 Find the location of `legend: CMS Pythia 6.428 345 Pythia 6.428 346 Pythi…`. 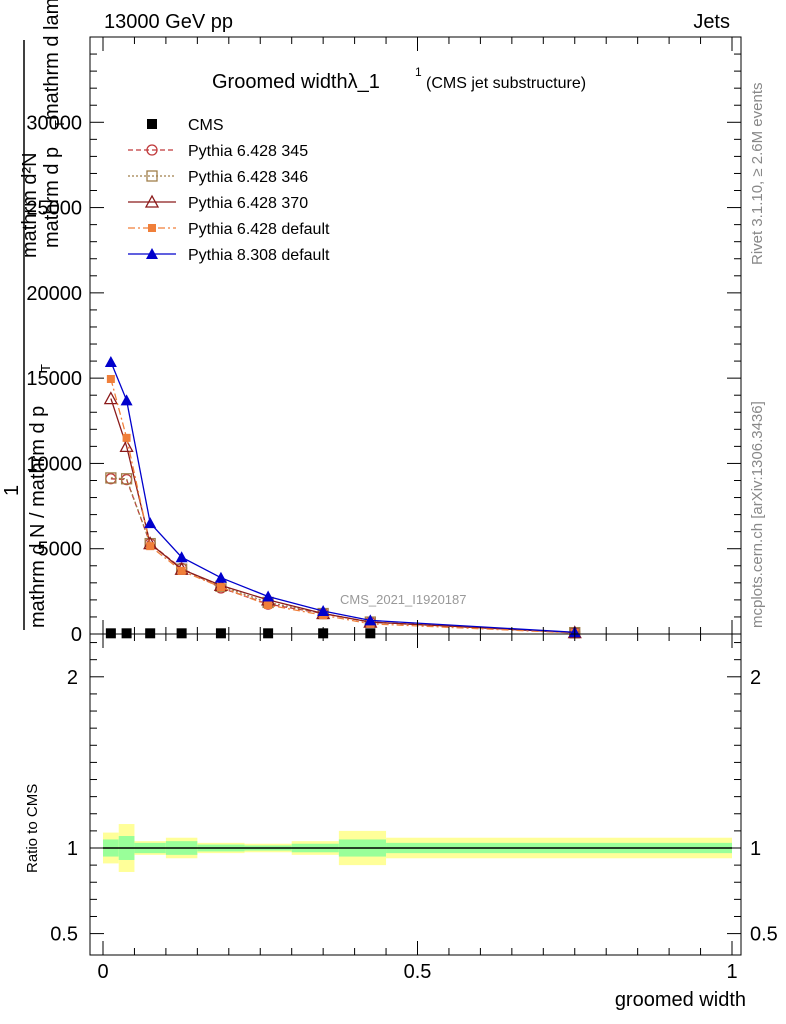

legend: CMS Pythia 6.428 345 Pythia 6.428 346 Pythi… is located at coordinates (229, 190).